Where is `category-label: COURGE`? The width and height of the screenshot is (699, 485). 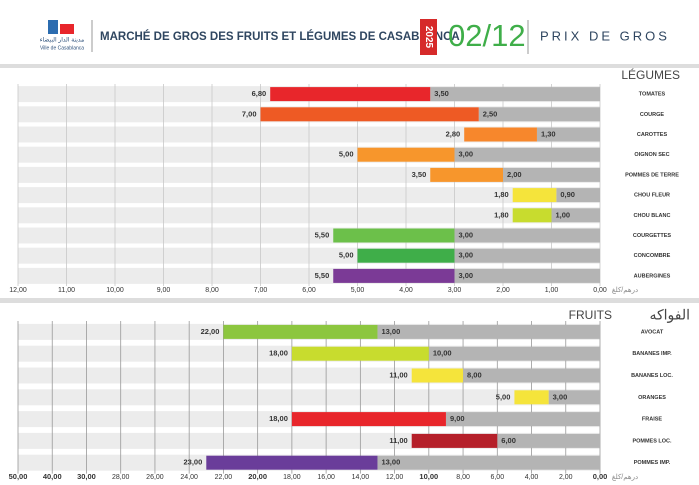
category-label: COURGE is located at coordinates (652, 115).